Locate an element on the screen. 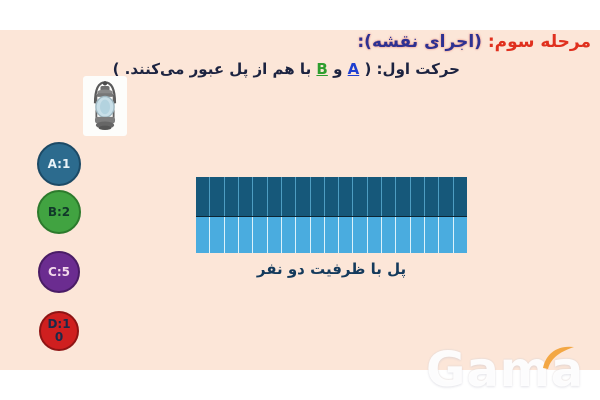 Image resolution: width=600 pixels, height=400 pixels. capacity-token-a: A:1 is located at coordinates (59, 164).